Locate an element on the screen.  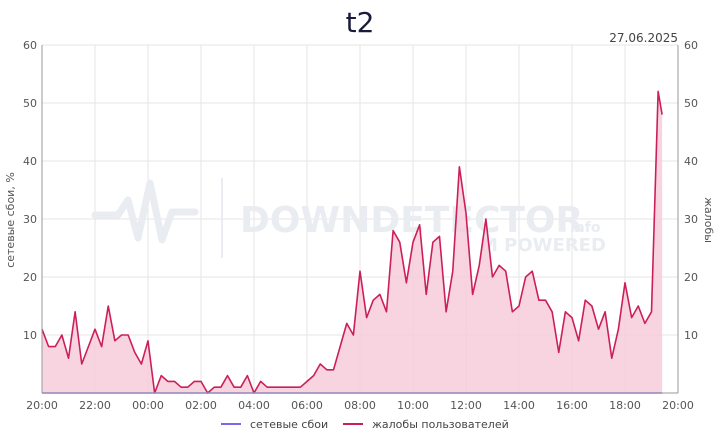
y-tick-right-label: 30 is located at coordinates (691, 219).